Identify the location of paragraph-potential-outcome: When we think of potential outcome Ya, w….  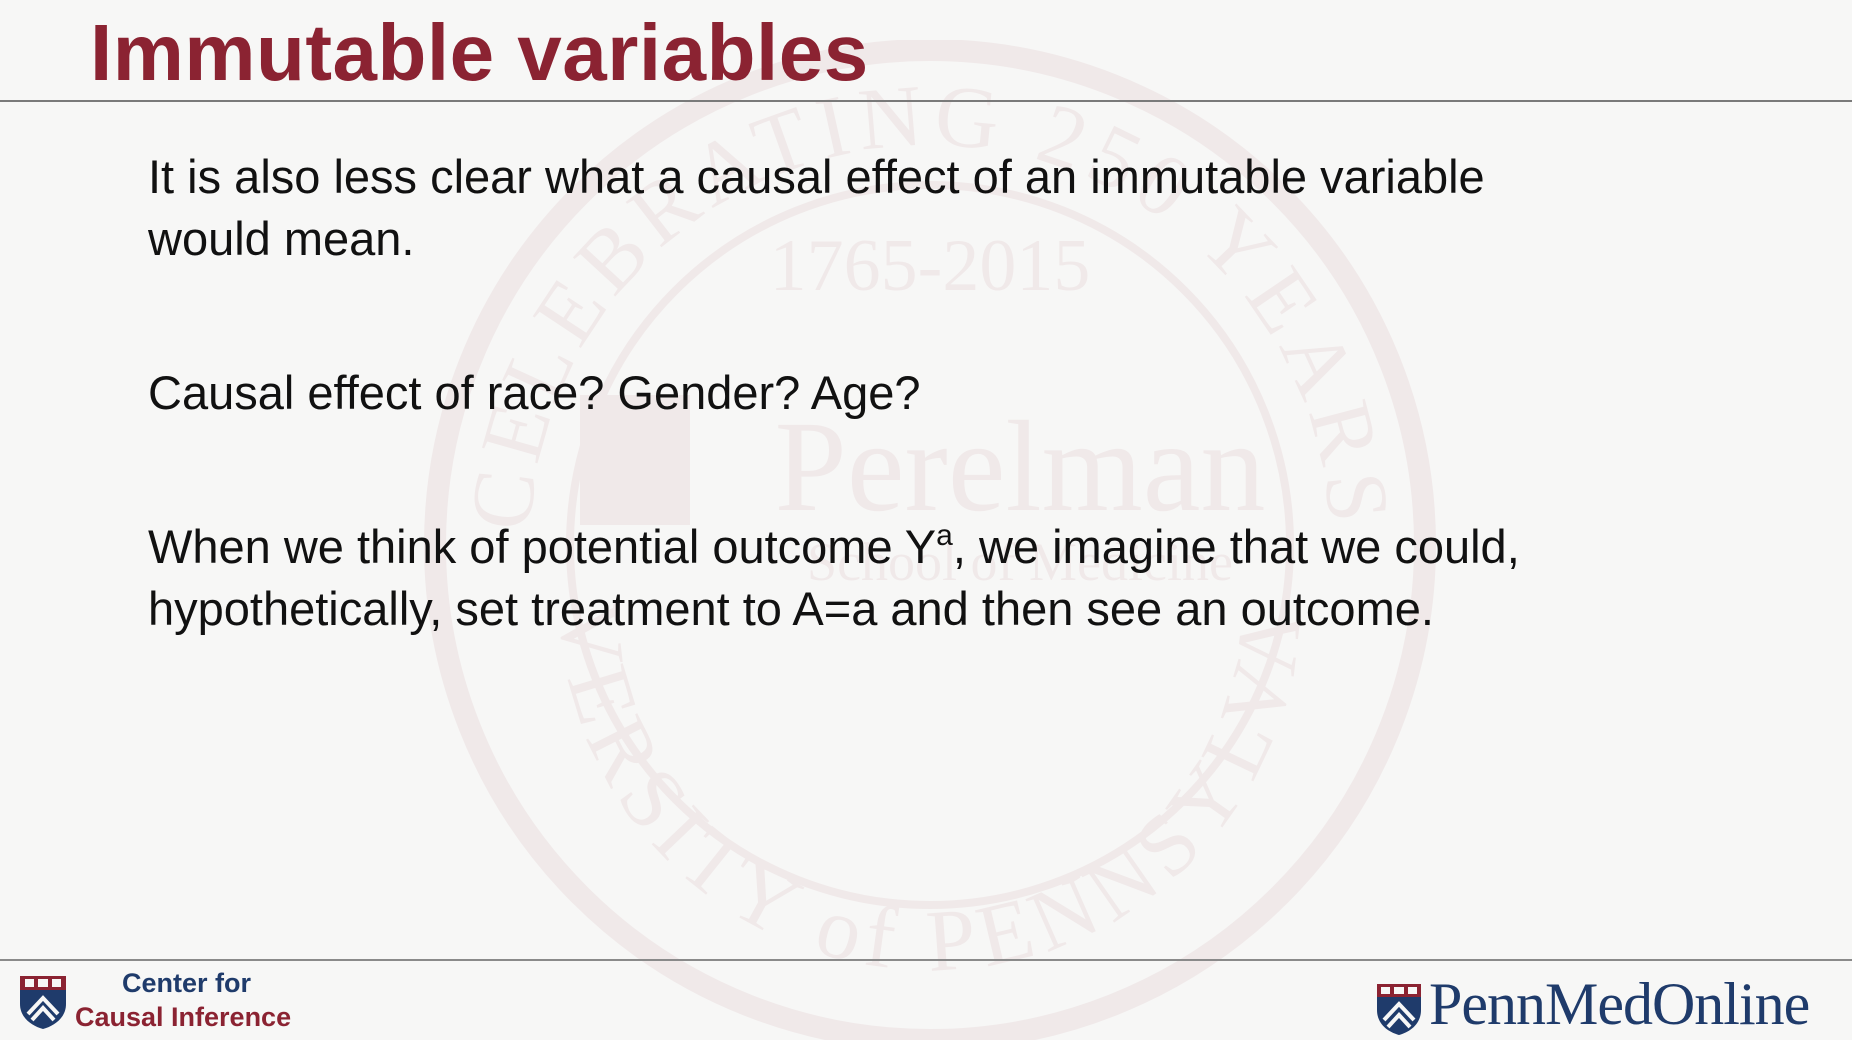
(948, 578).